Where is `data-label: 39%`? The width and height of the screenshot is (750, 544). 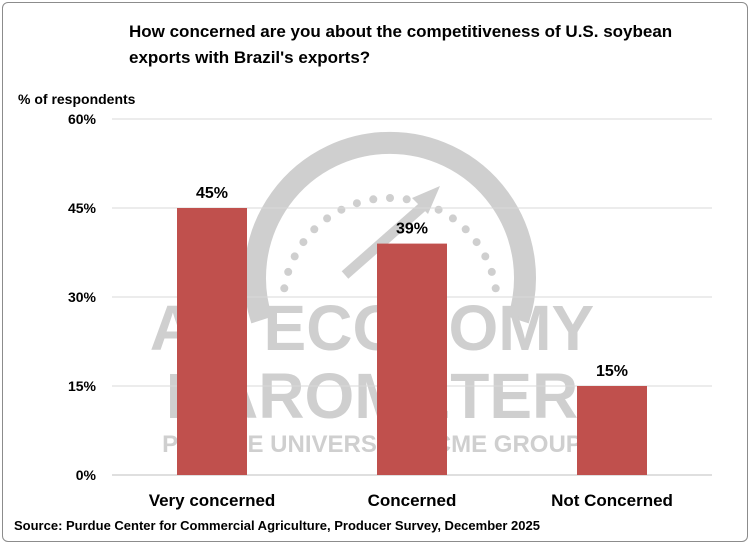 data-label: 39% is located at coordinates (412, 229).